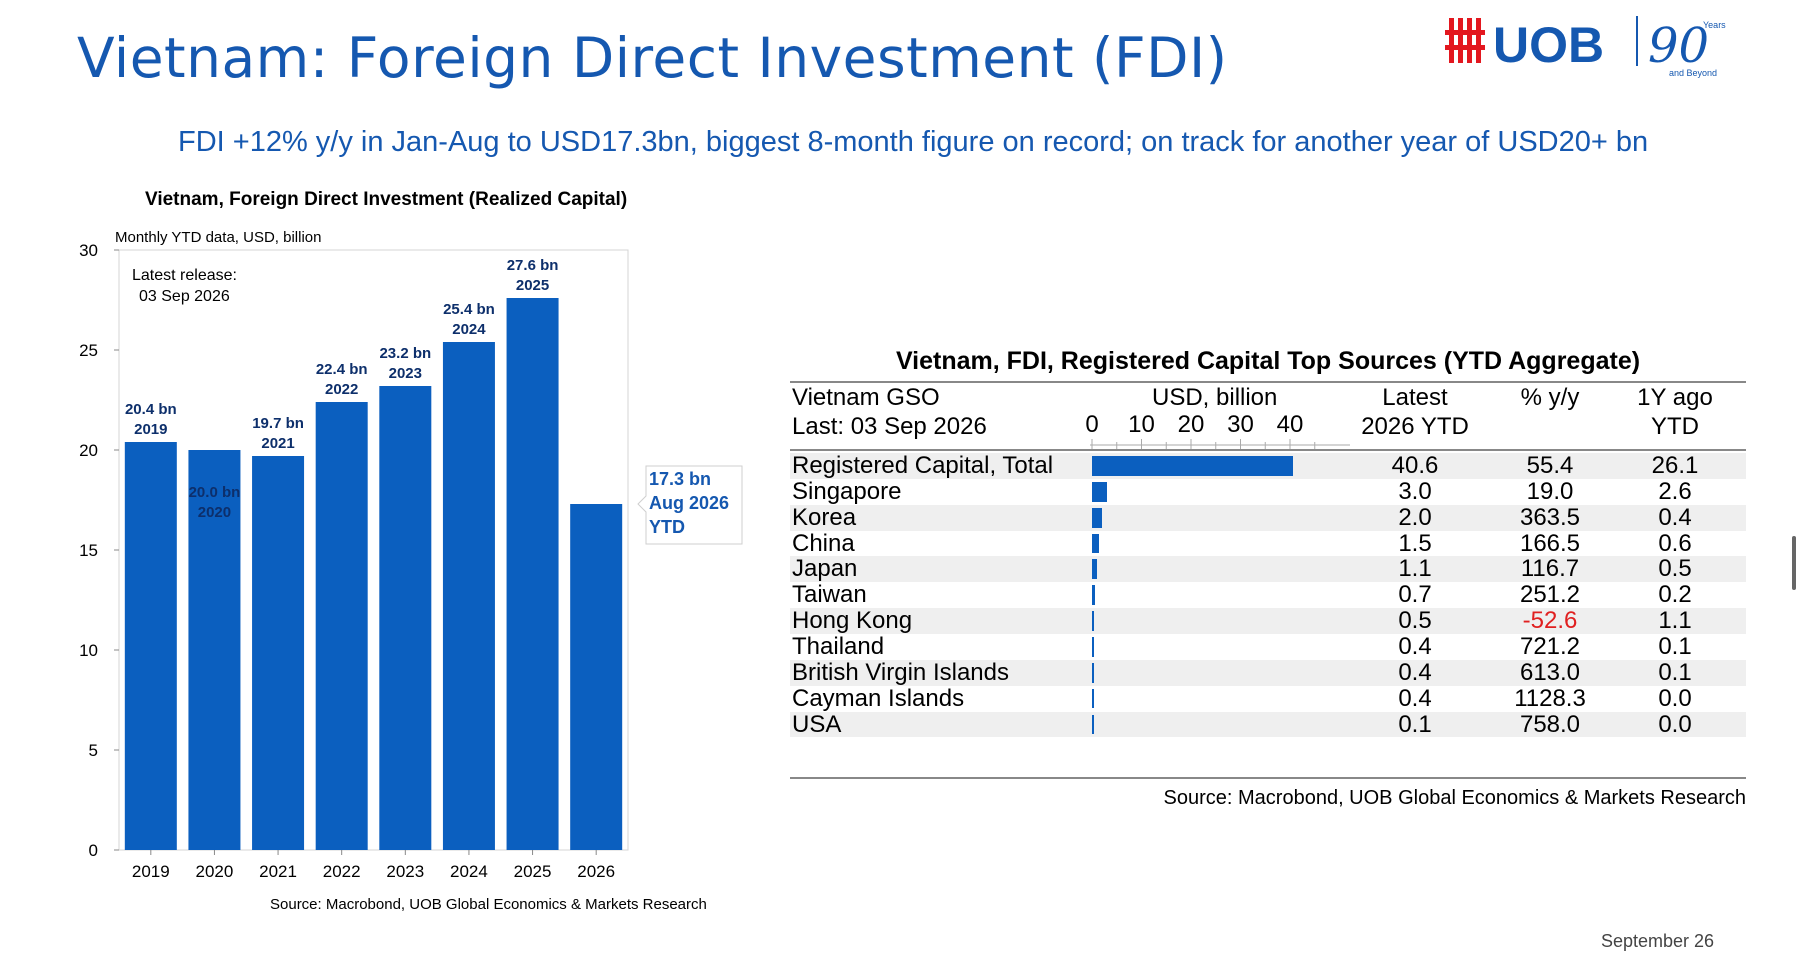 The height and width of the screenshot is (980, 1796). What do you see at coordinates (1215, 397) in the screenshot?
I see `header-bar-unit: USD, billion` at bounding box center [1215, 397].